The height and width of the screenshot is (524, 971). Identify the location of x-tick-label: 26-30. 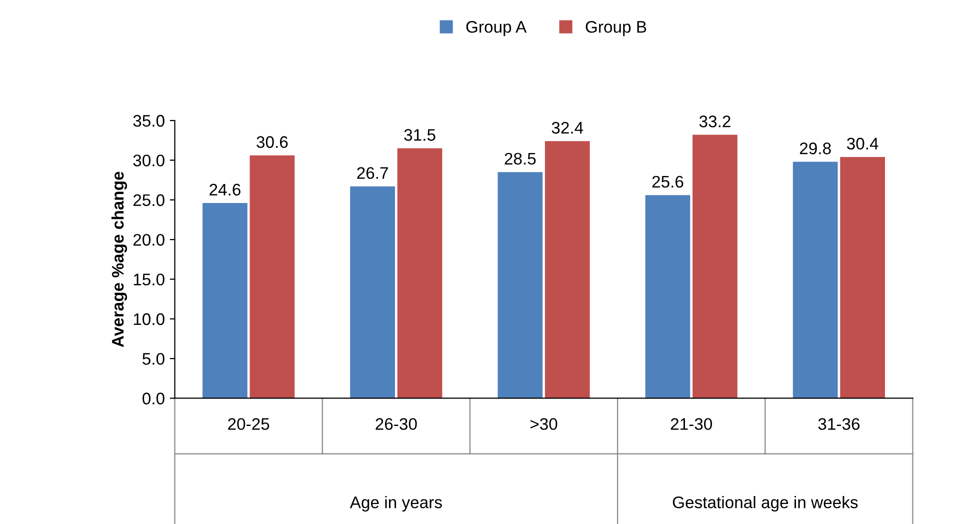
(396, 424).